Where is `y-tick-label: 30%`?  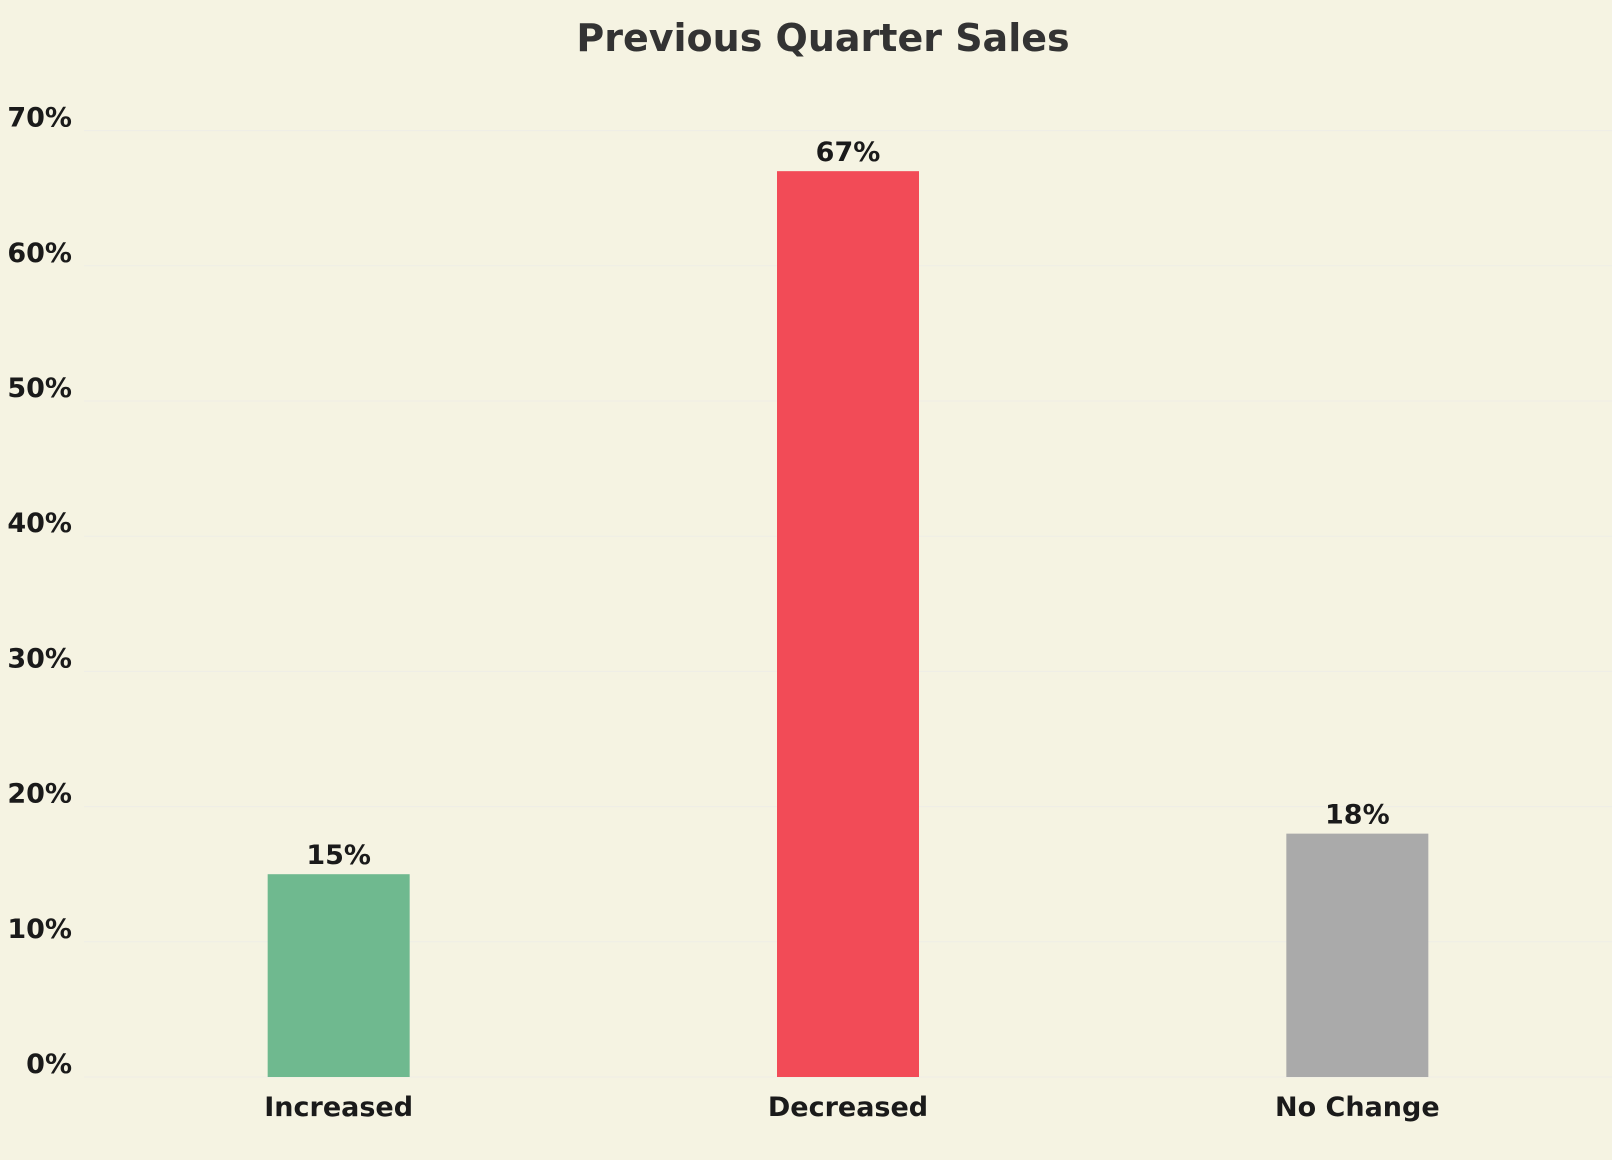 y-tick-label: 30% is located at coordinates (39, 658).